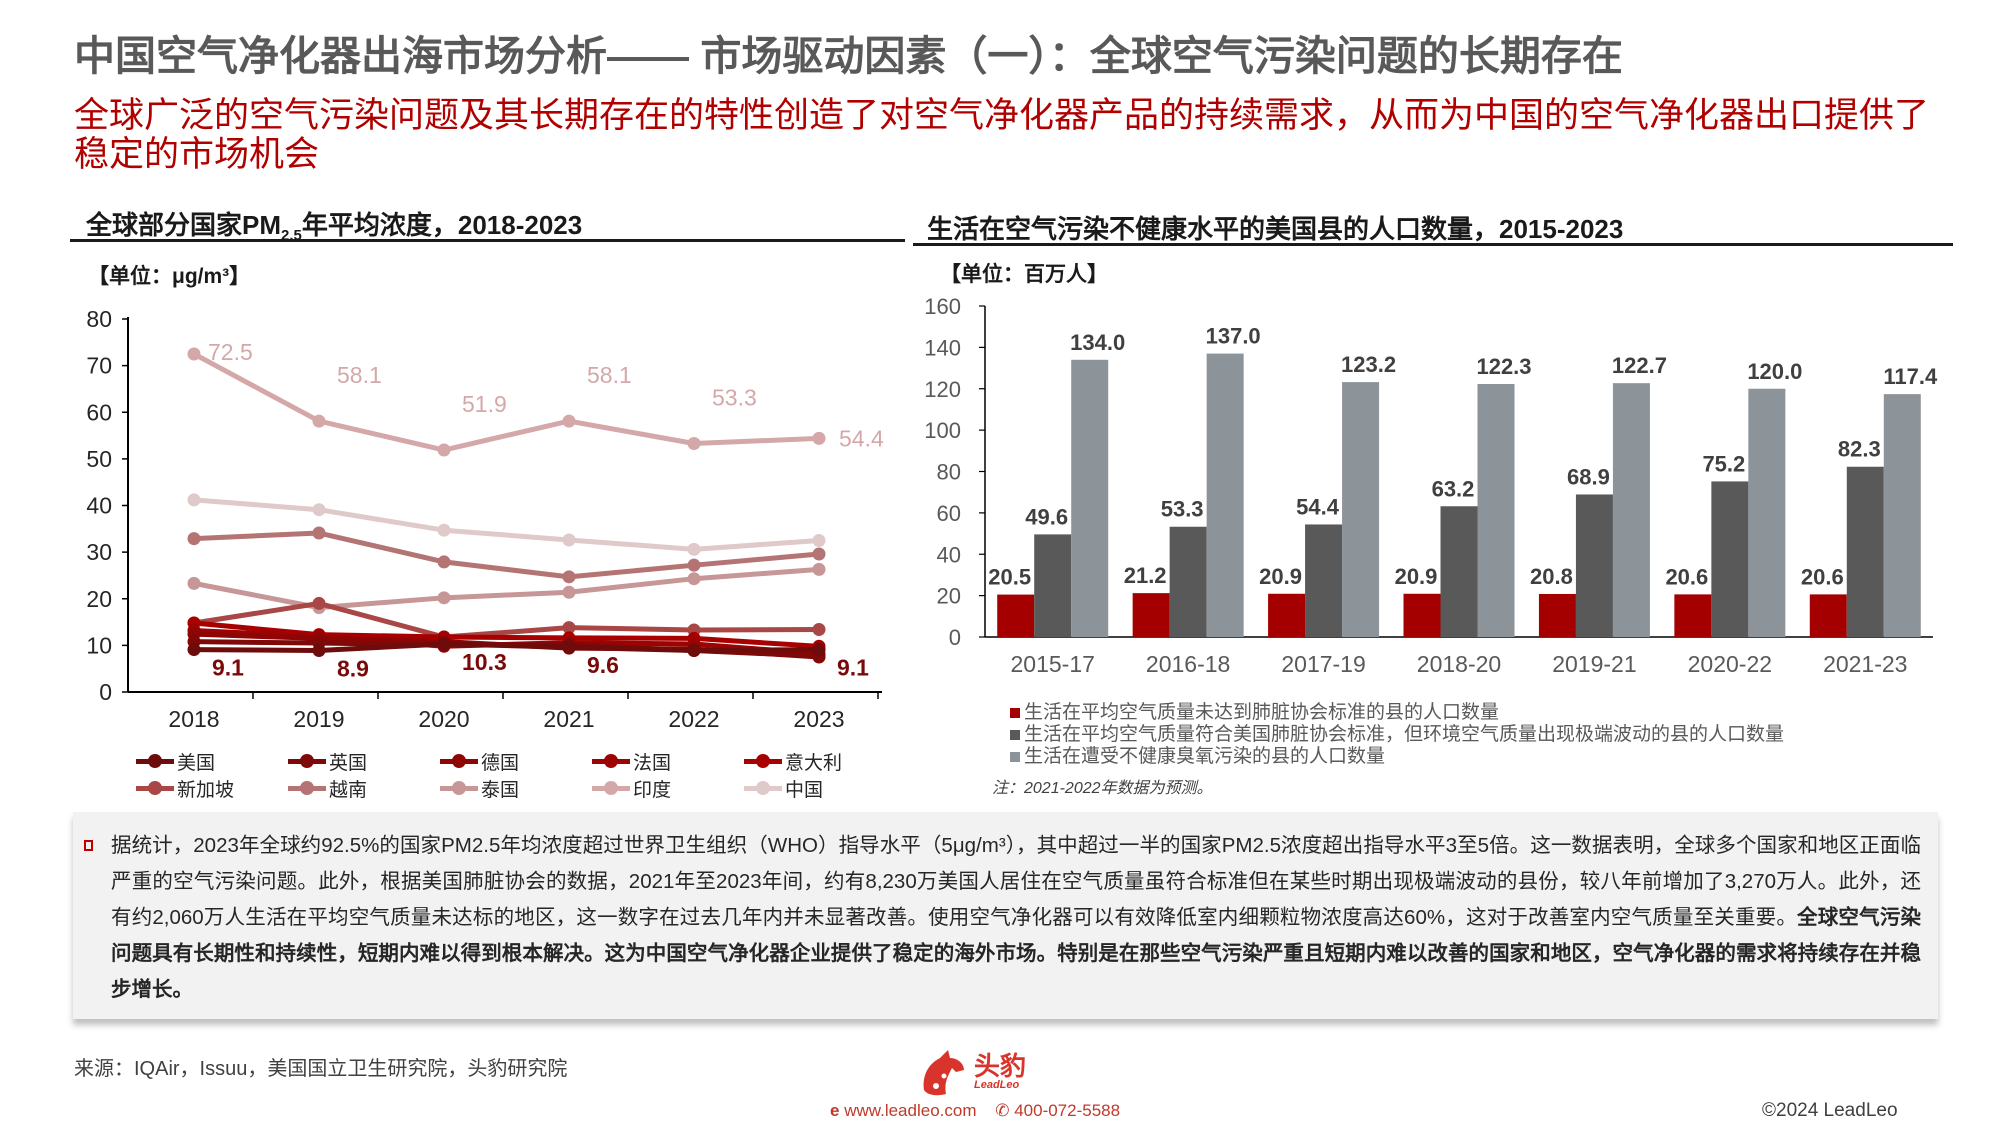 Image resolution: width=2000 pixels, height=1125 pixels. I want to click on data-label: 20.9, so click(1280, 576).